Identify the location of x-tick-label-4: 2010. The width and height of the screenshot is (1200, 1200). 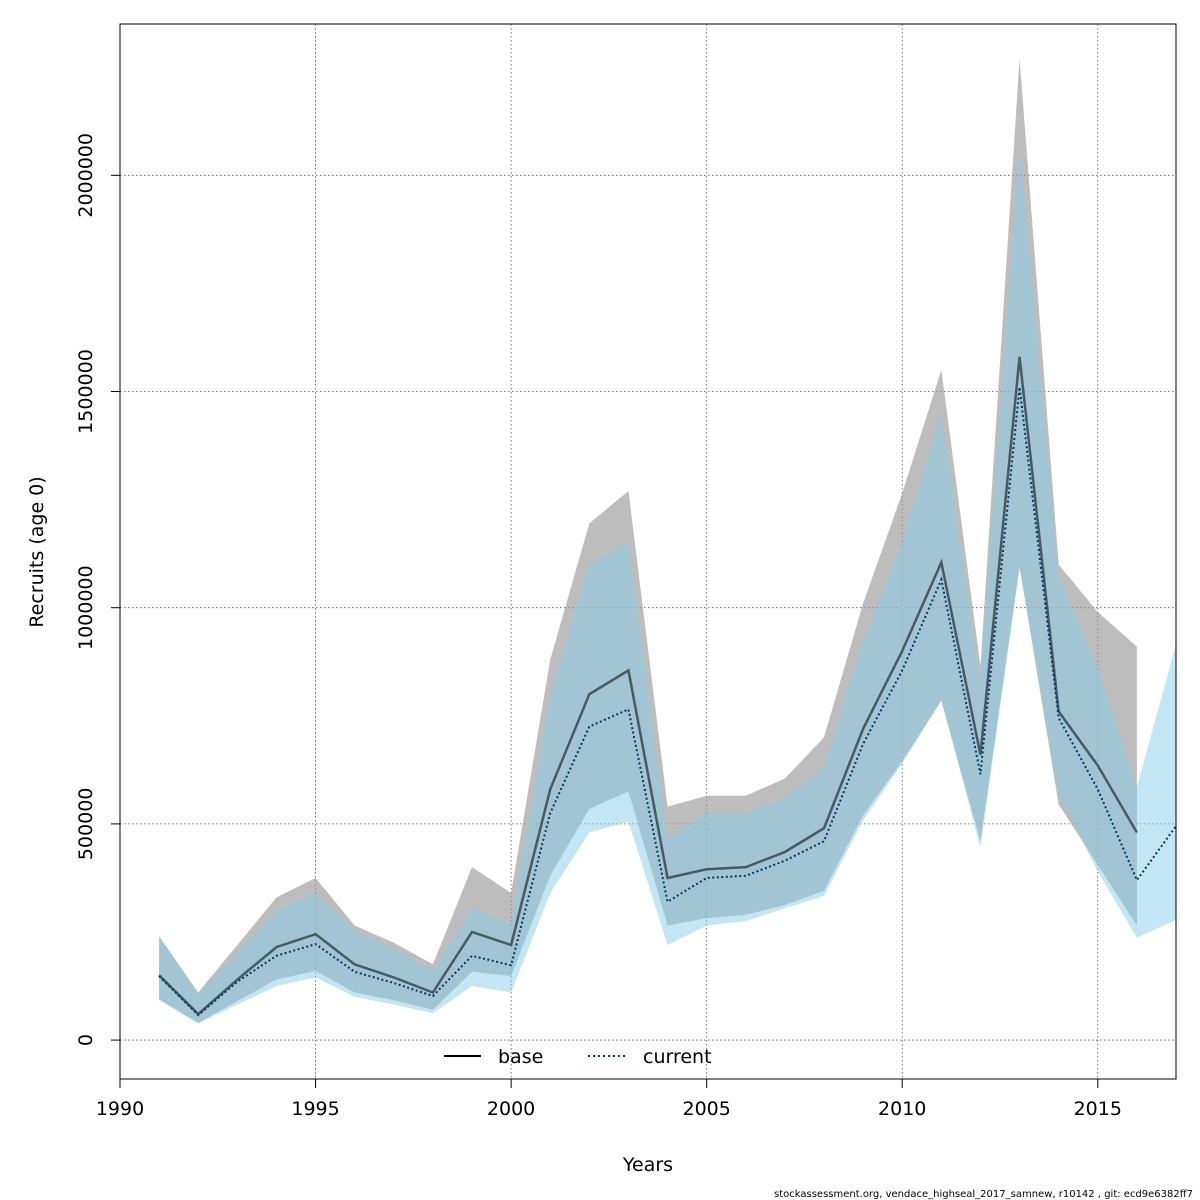
(902, 1109).